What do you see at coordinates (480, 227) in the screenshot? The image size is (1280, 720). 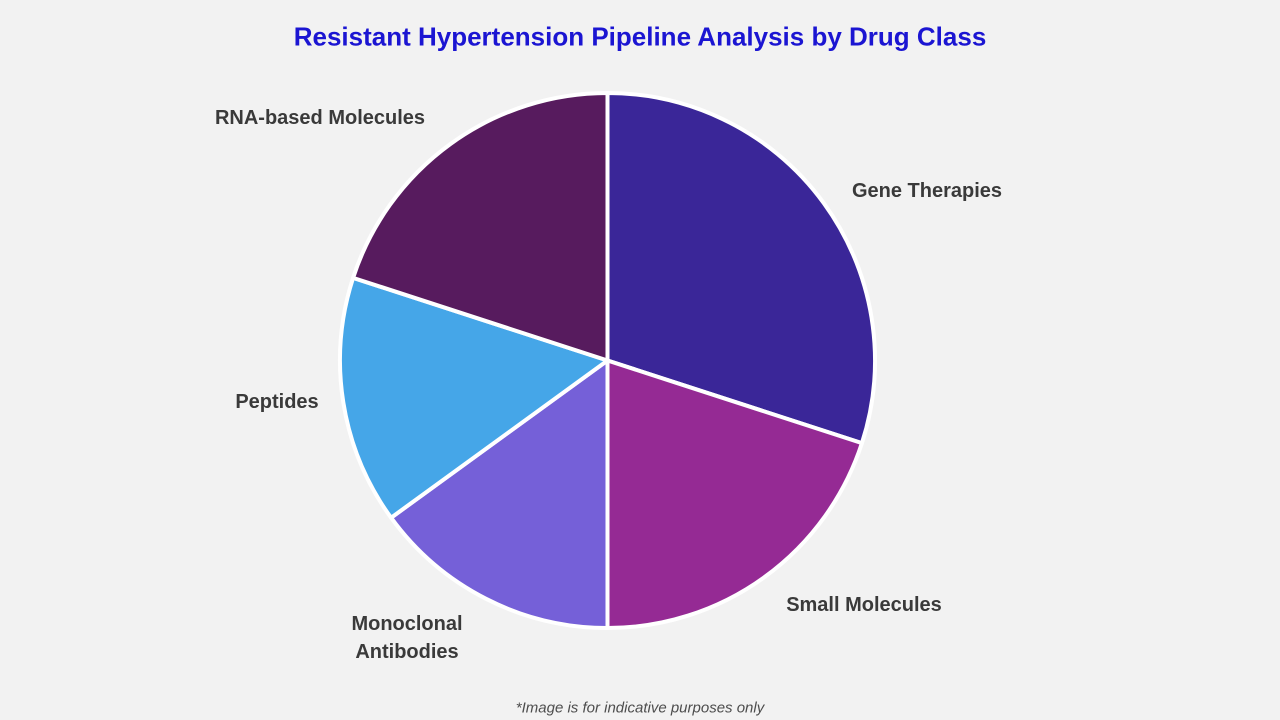 I see `pie-slice-rna-based-molecules` at bounding box center [480, 227].